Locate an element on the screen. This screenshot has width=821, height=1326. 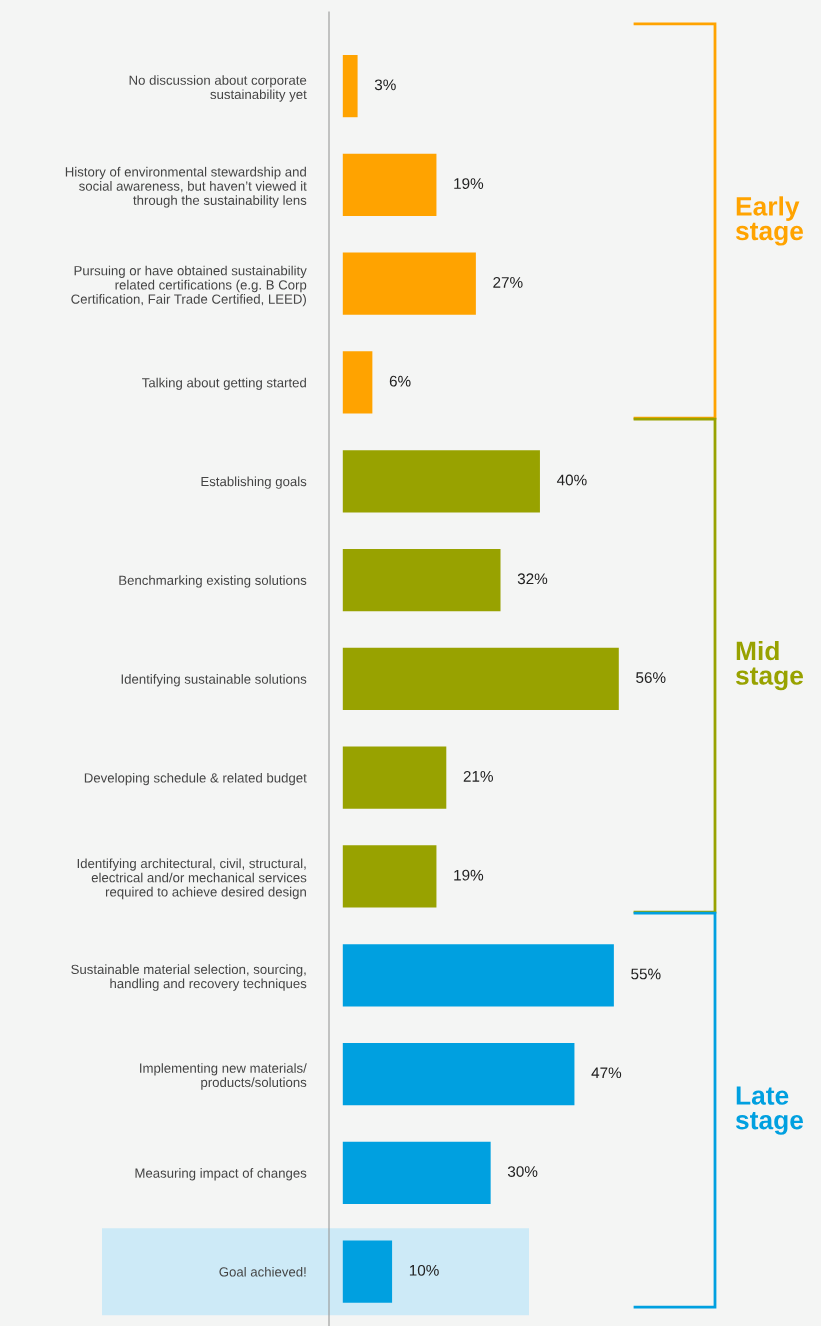
y-tick-label: Talking about getting started is located at coordinates (224, 384).